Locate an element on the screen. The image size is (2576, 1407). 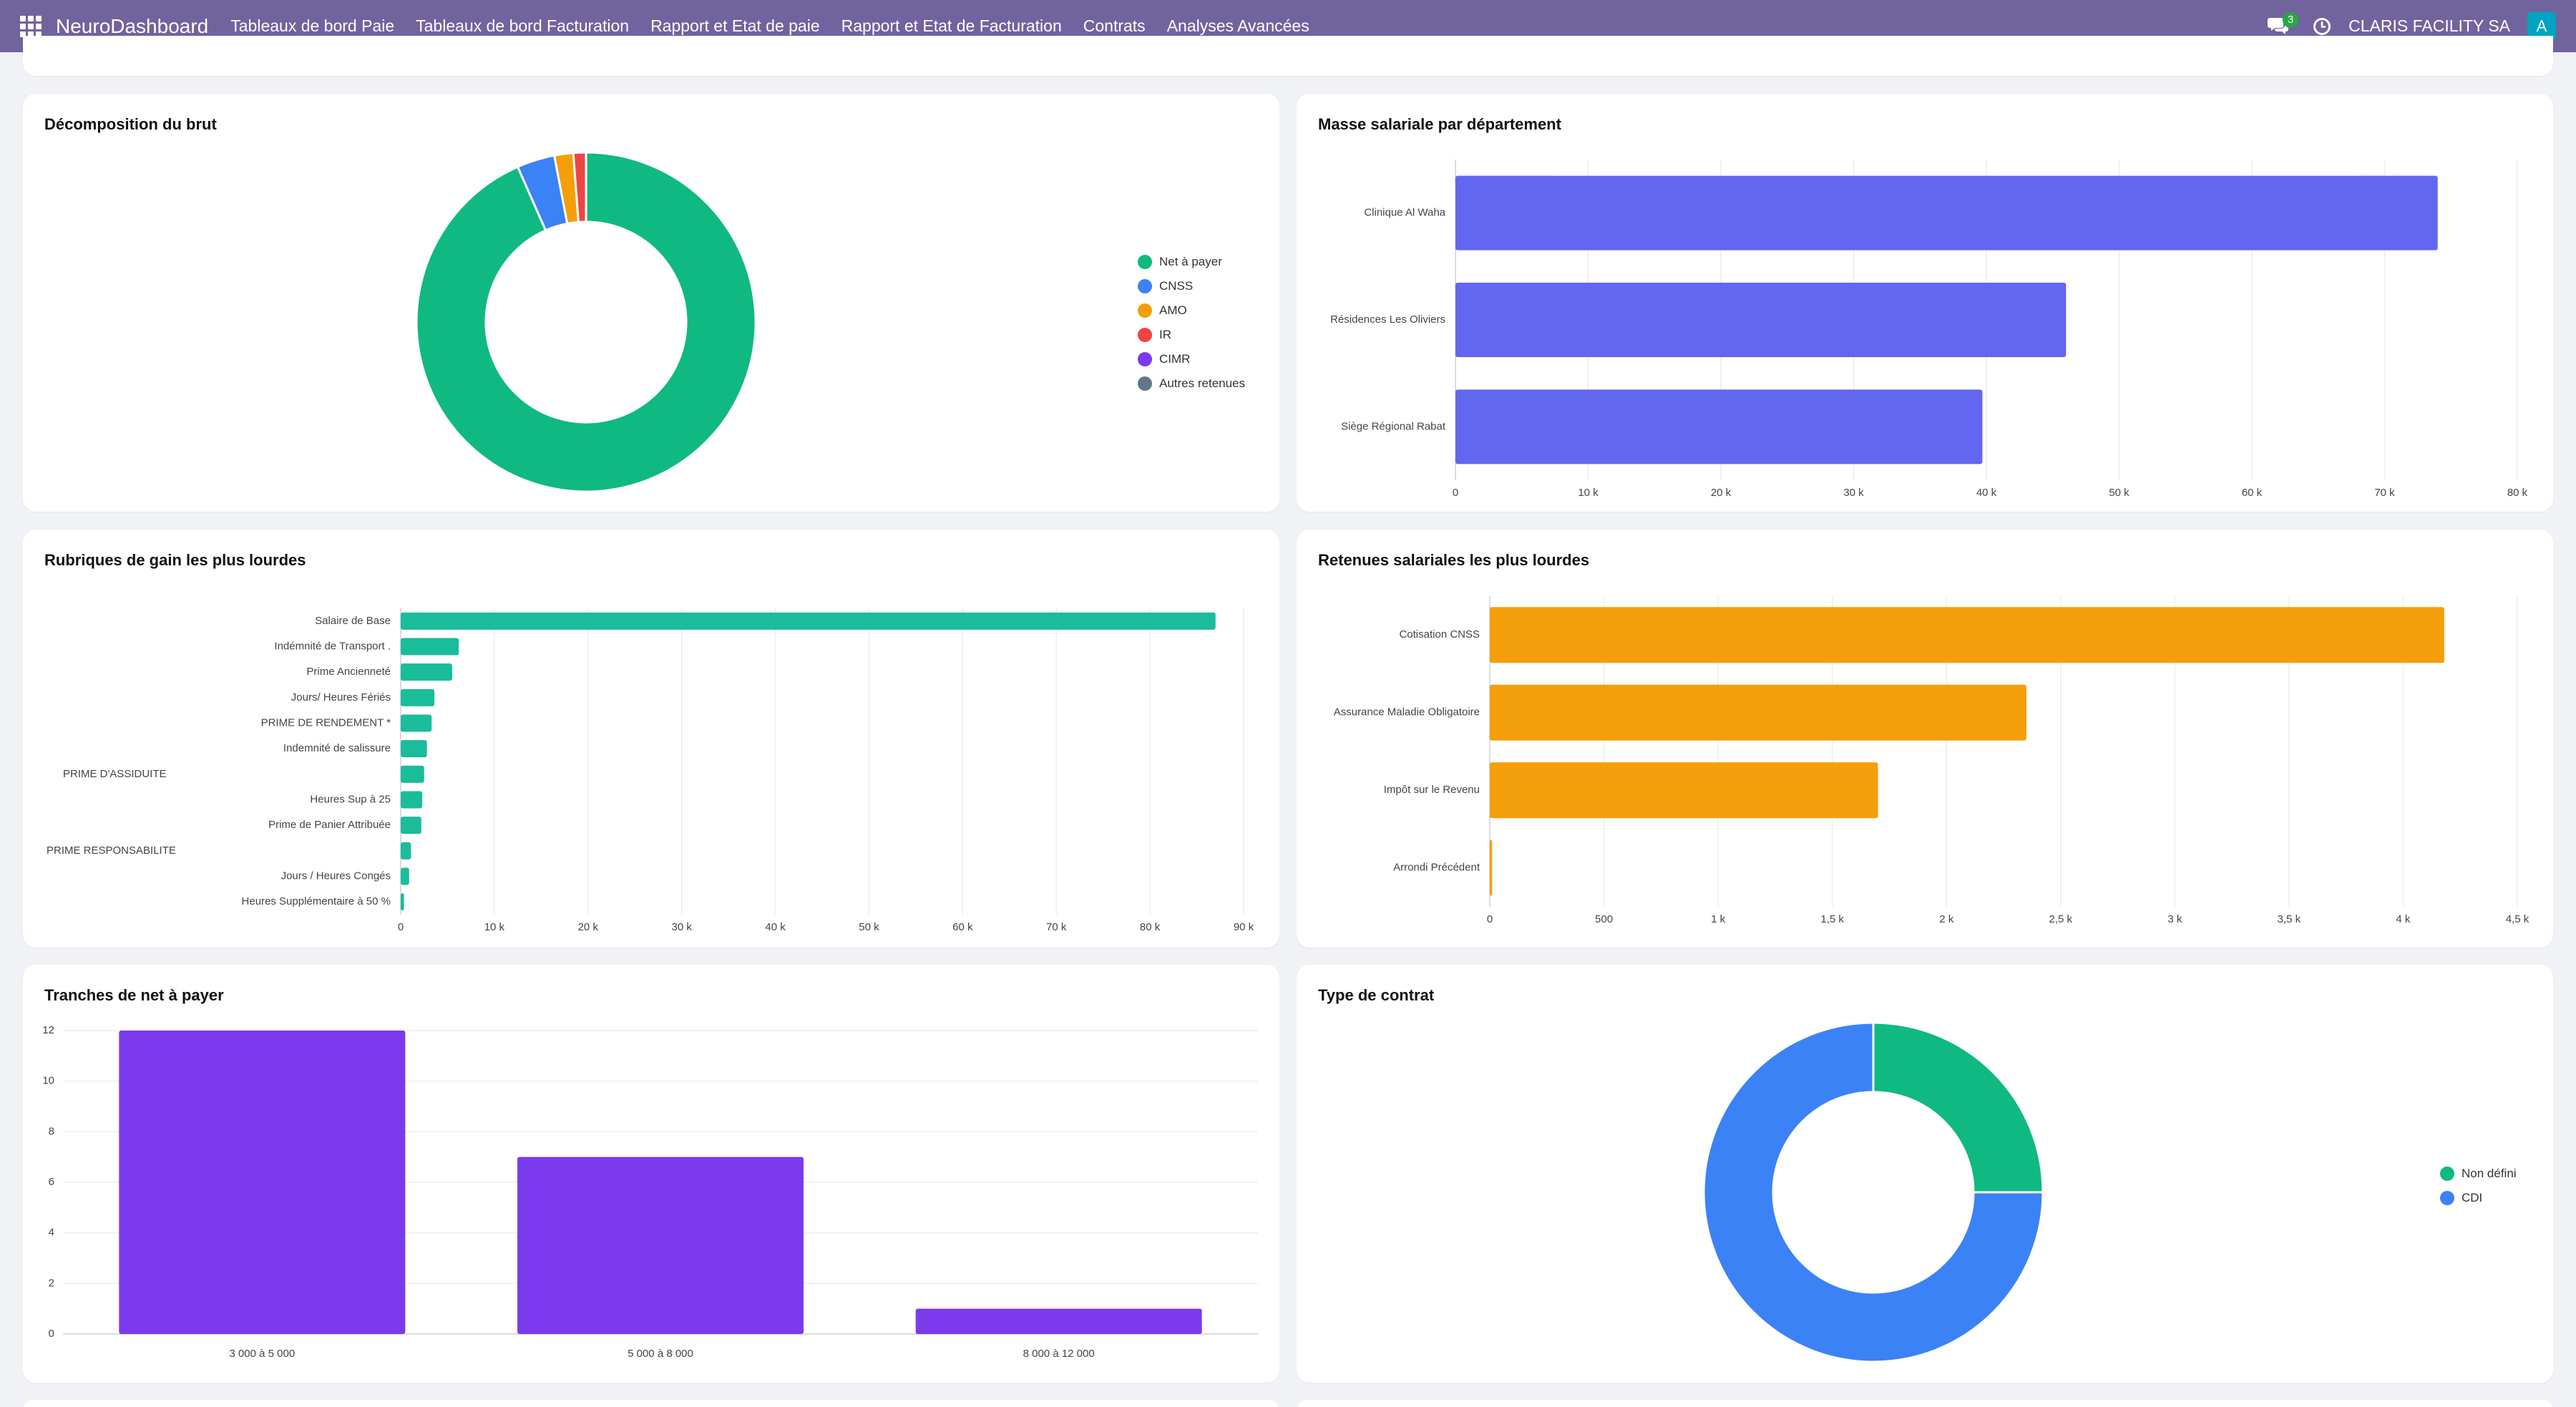
y-category-label: Heures Supplémentaire à 50 % is located at coordinates (316, 901).